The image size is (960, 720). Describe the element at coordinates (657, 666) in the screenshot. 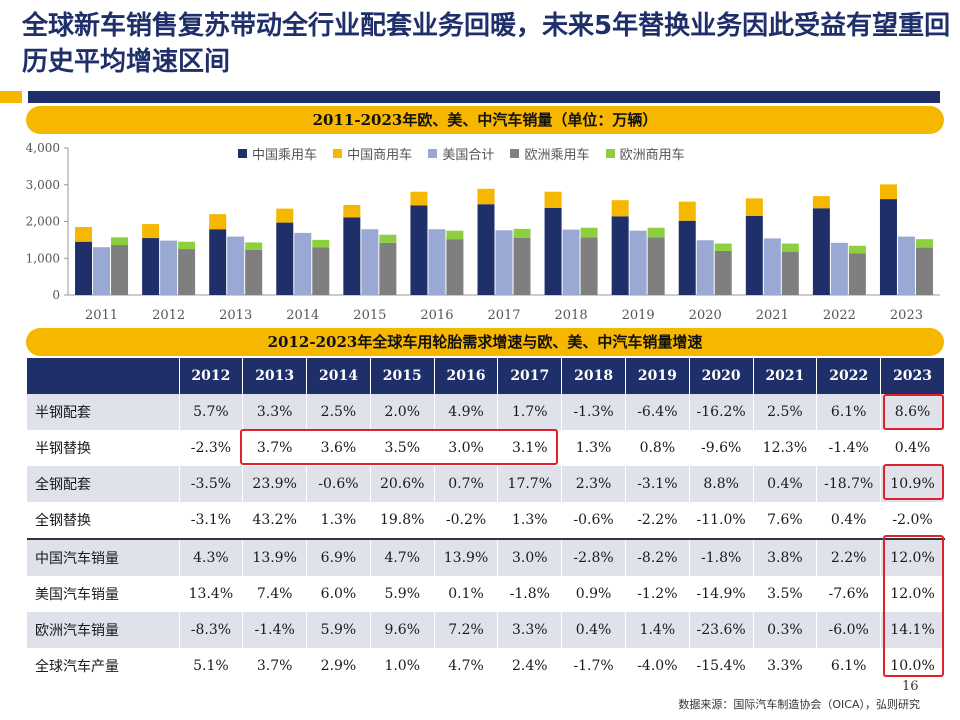

I see `table-cell: -4.0%` at that location.